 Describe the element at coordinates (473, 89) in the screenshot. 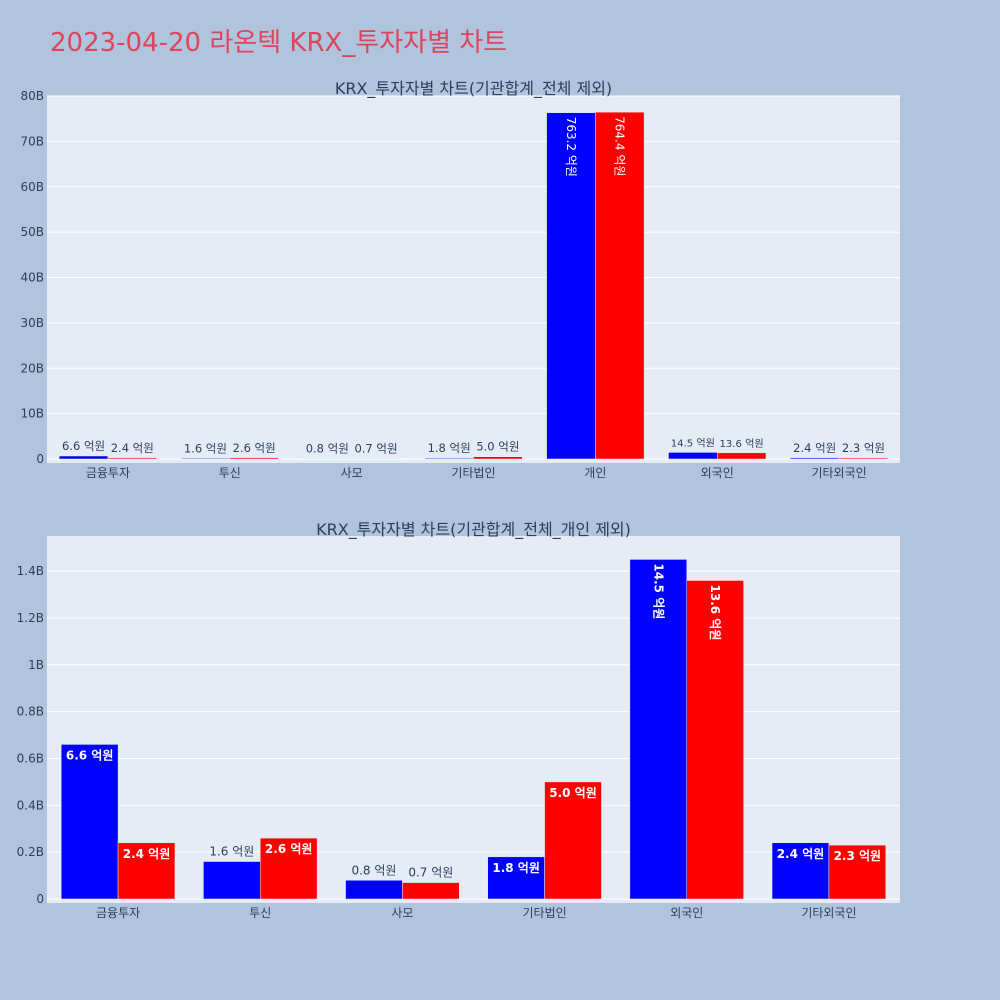

I see `chart-title: KRX_투자자별 차트(기관합계_전체 제외)` at that location.